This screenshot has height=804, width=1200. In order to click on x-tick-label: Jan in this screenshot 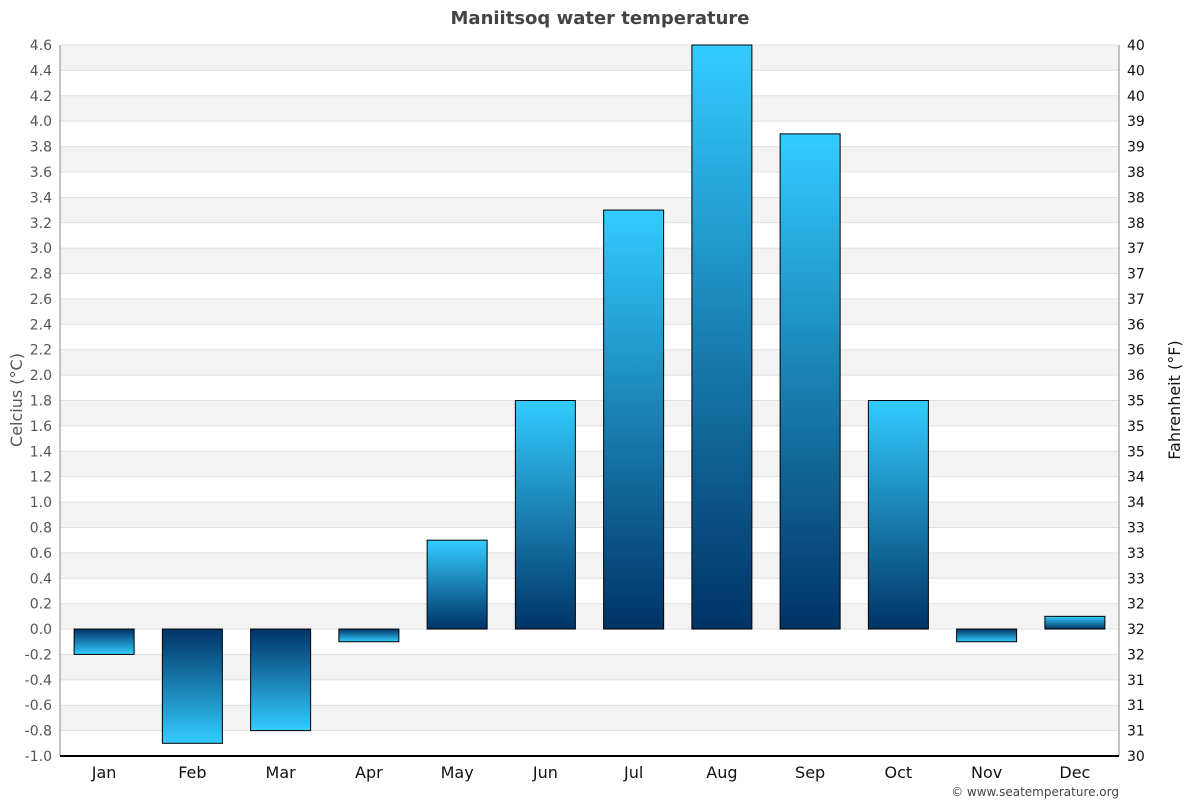, I will do `click(104, 772)`.